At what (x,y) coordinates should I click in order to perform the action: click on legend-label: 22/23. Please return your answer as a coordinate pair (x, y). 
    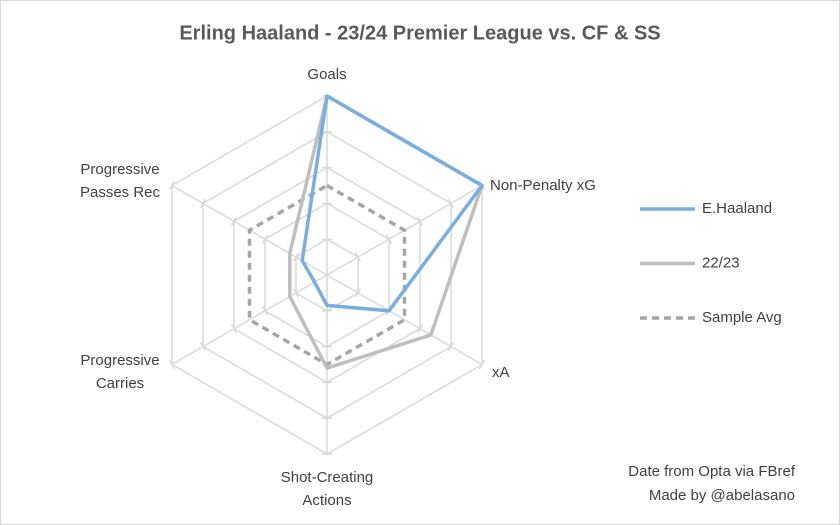
    Looking at the image, I should click on (721, 262).